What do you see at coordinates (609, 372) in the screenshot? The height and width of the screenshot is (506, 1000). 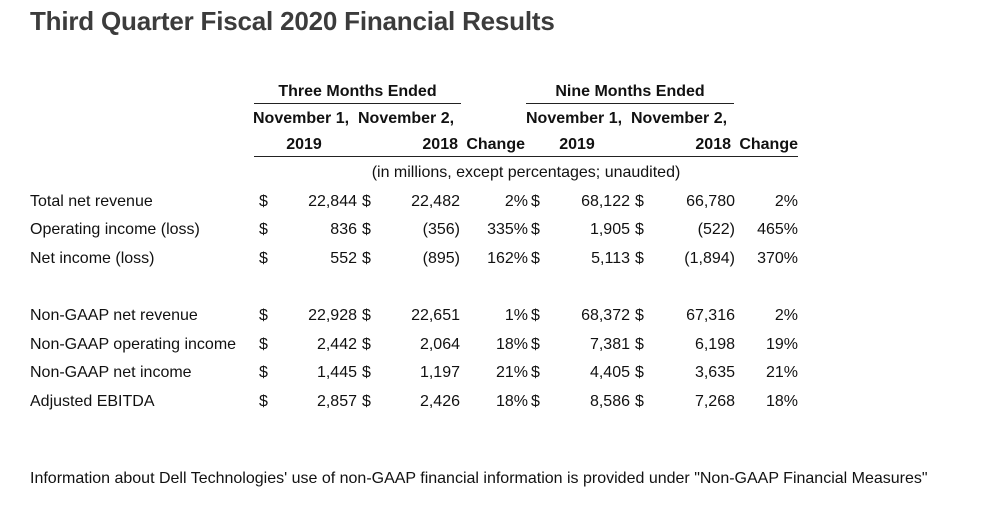 I see `n-2019-value: 4,405` at bounding box center [609, 372].